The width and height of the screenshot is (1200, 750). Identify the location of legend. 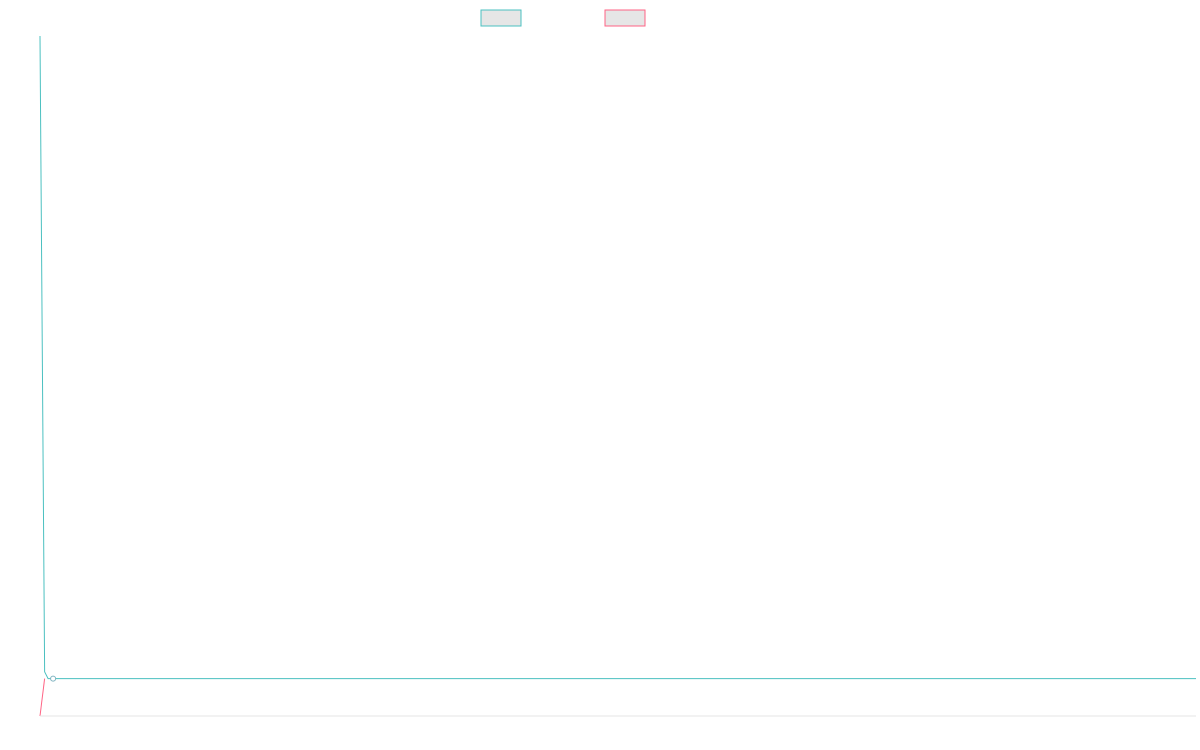
(563, 18).